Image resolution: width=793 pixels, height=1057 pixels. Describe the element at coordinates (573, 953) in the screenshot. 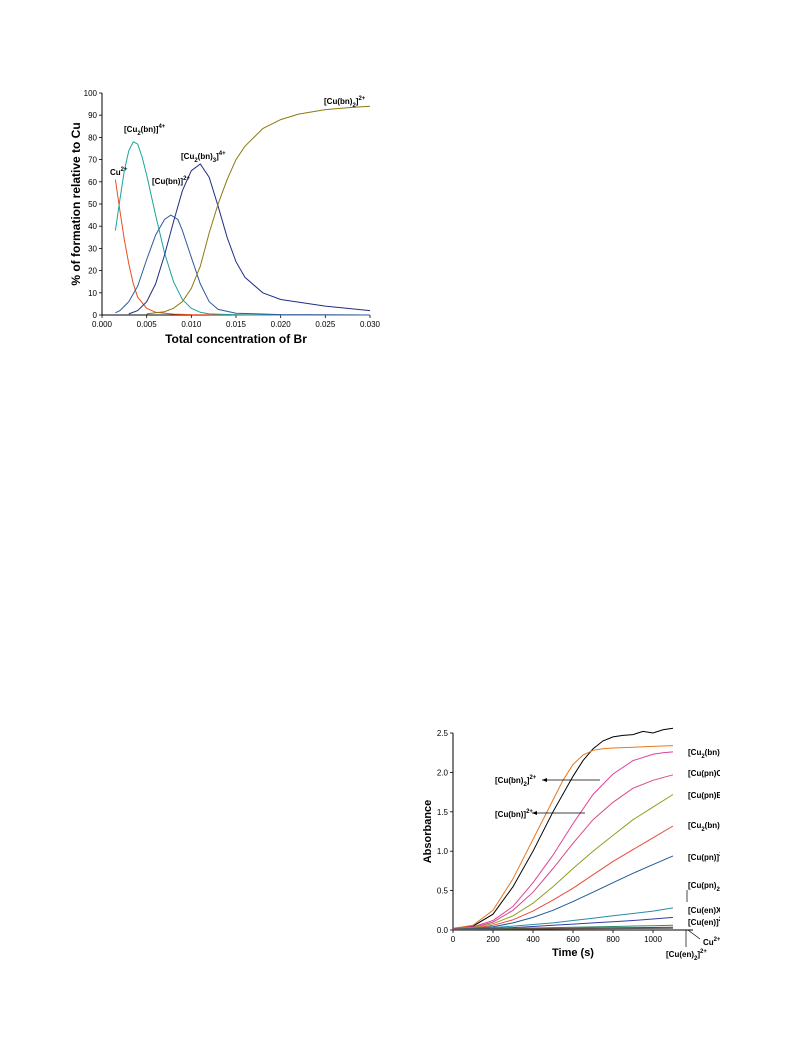

I see `x-axis-title: Time (s)` at that location.